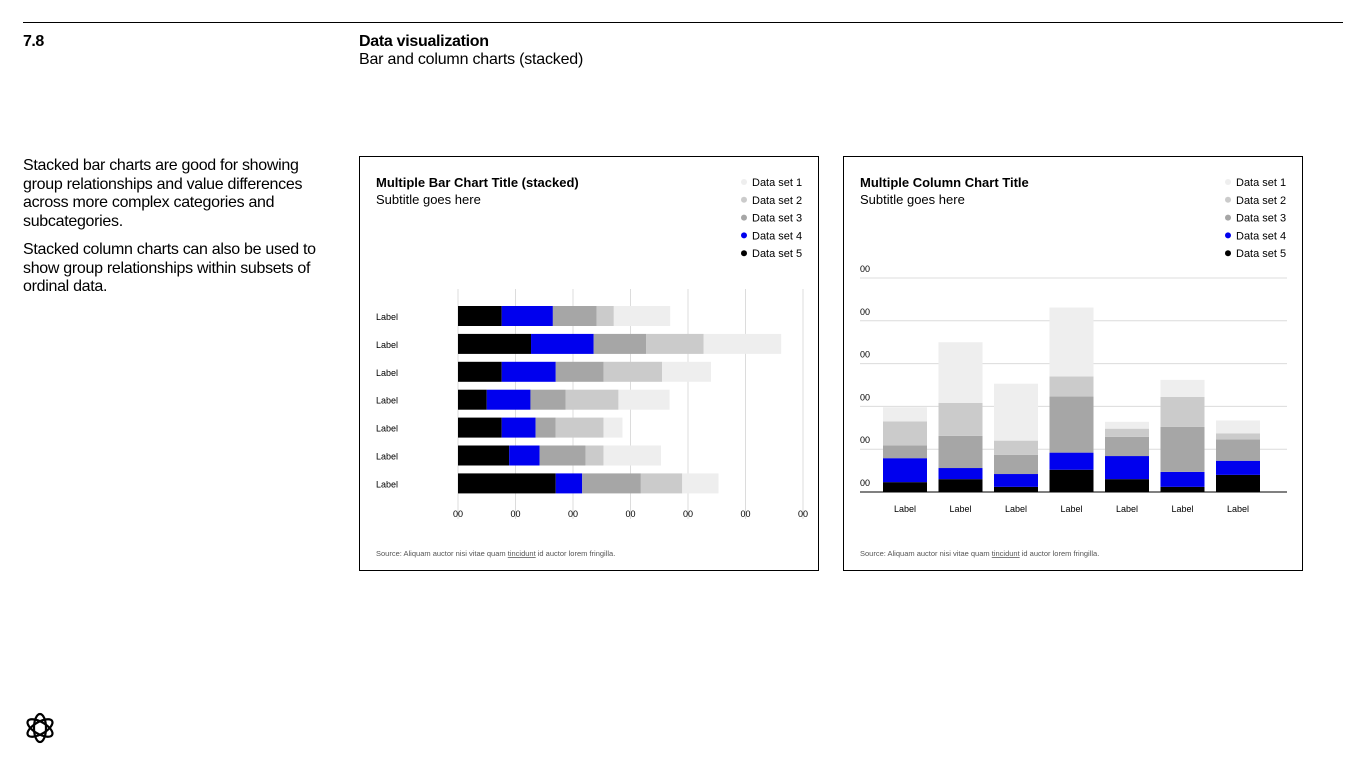 The width and height of the screenshot is (1366, 768). I want to click on page-title: Data visualization, so click(424, 41).